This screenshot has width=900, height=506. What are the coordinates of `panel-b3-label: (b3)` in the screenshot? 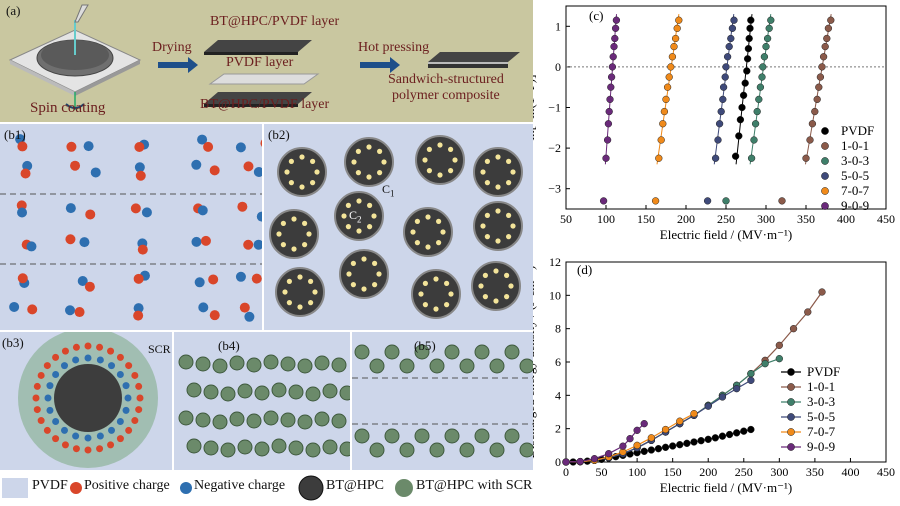 It's located at (13, 342).